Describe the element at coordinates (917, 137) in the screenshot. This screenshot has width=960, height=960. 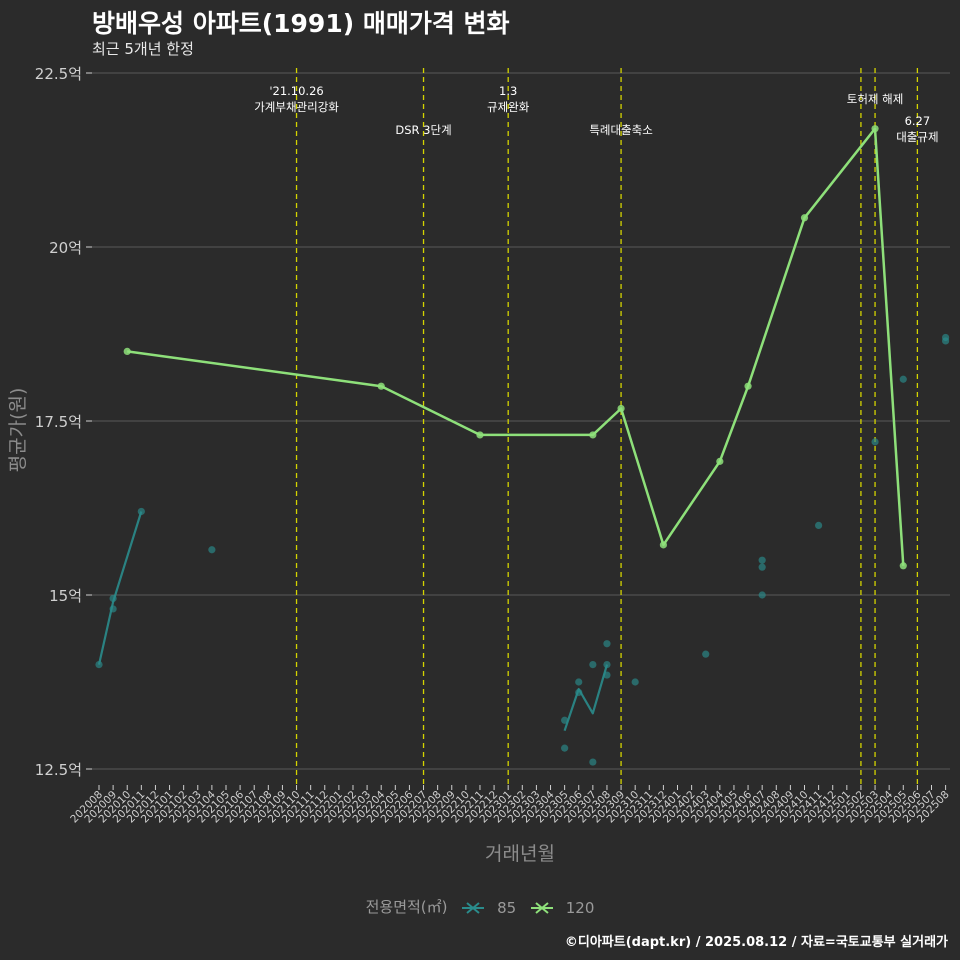
I see `event-label: 대출규제` at that location.